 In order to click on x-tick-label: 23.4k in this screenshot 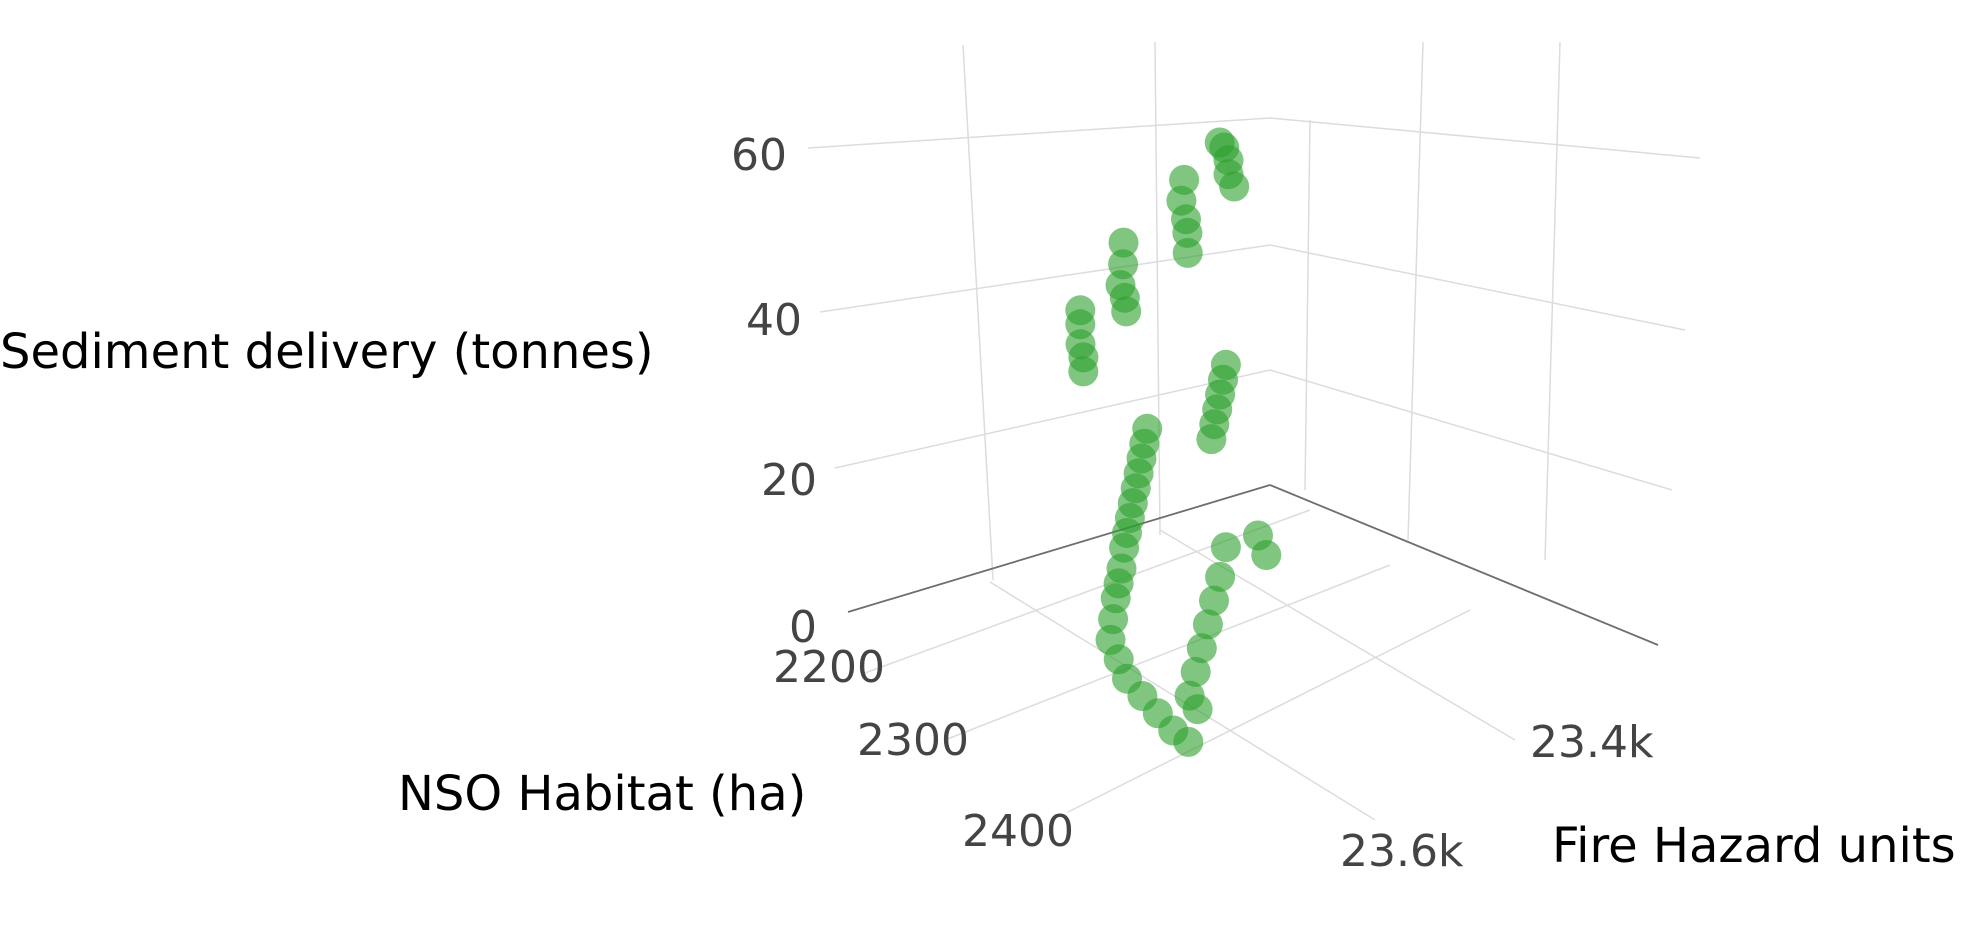, I will do `click(1592, 742)`.